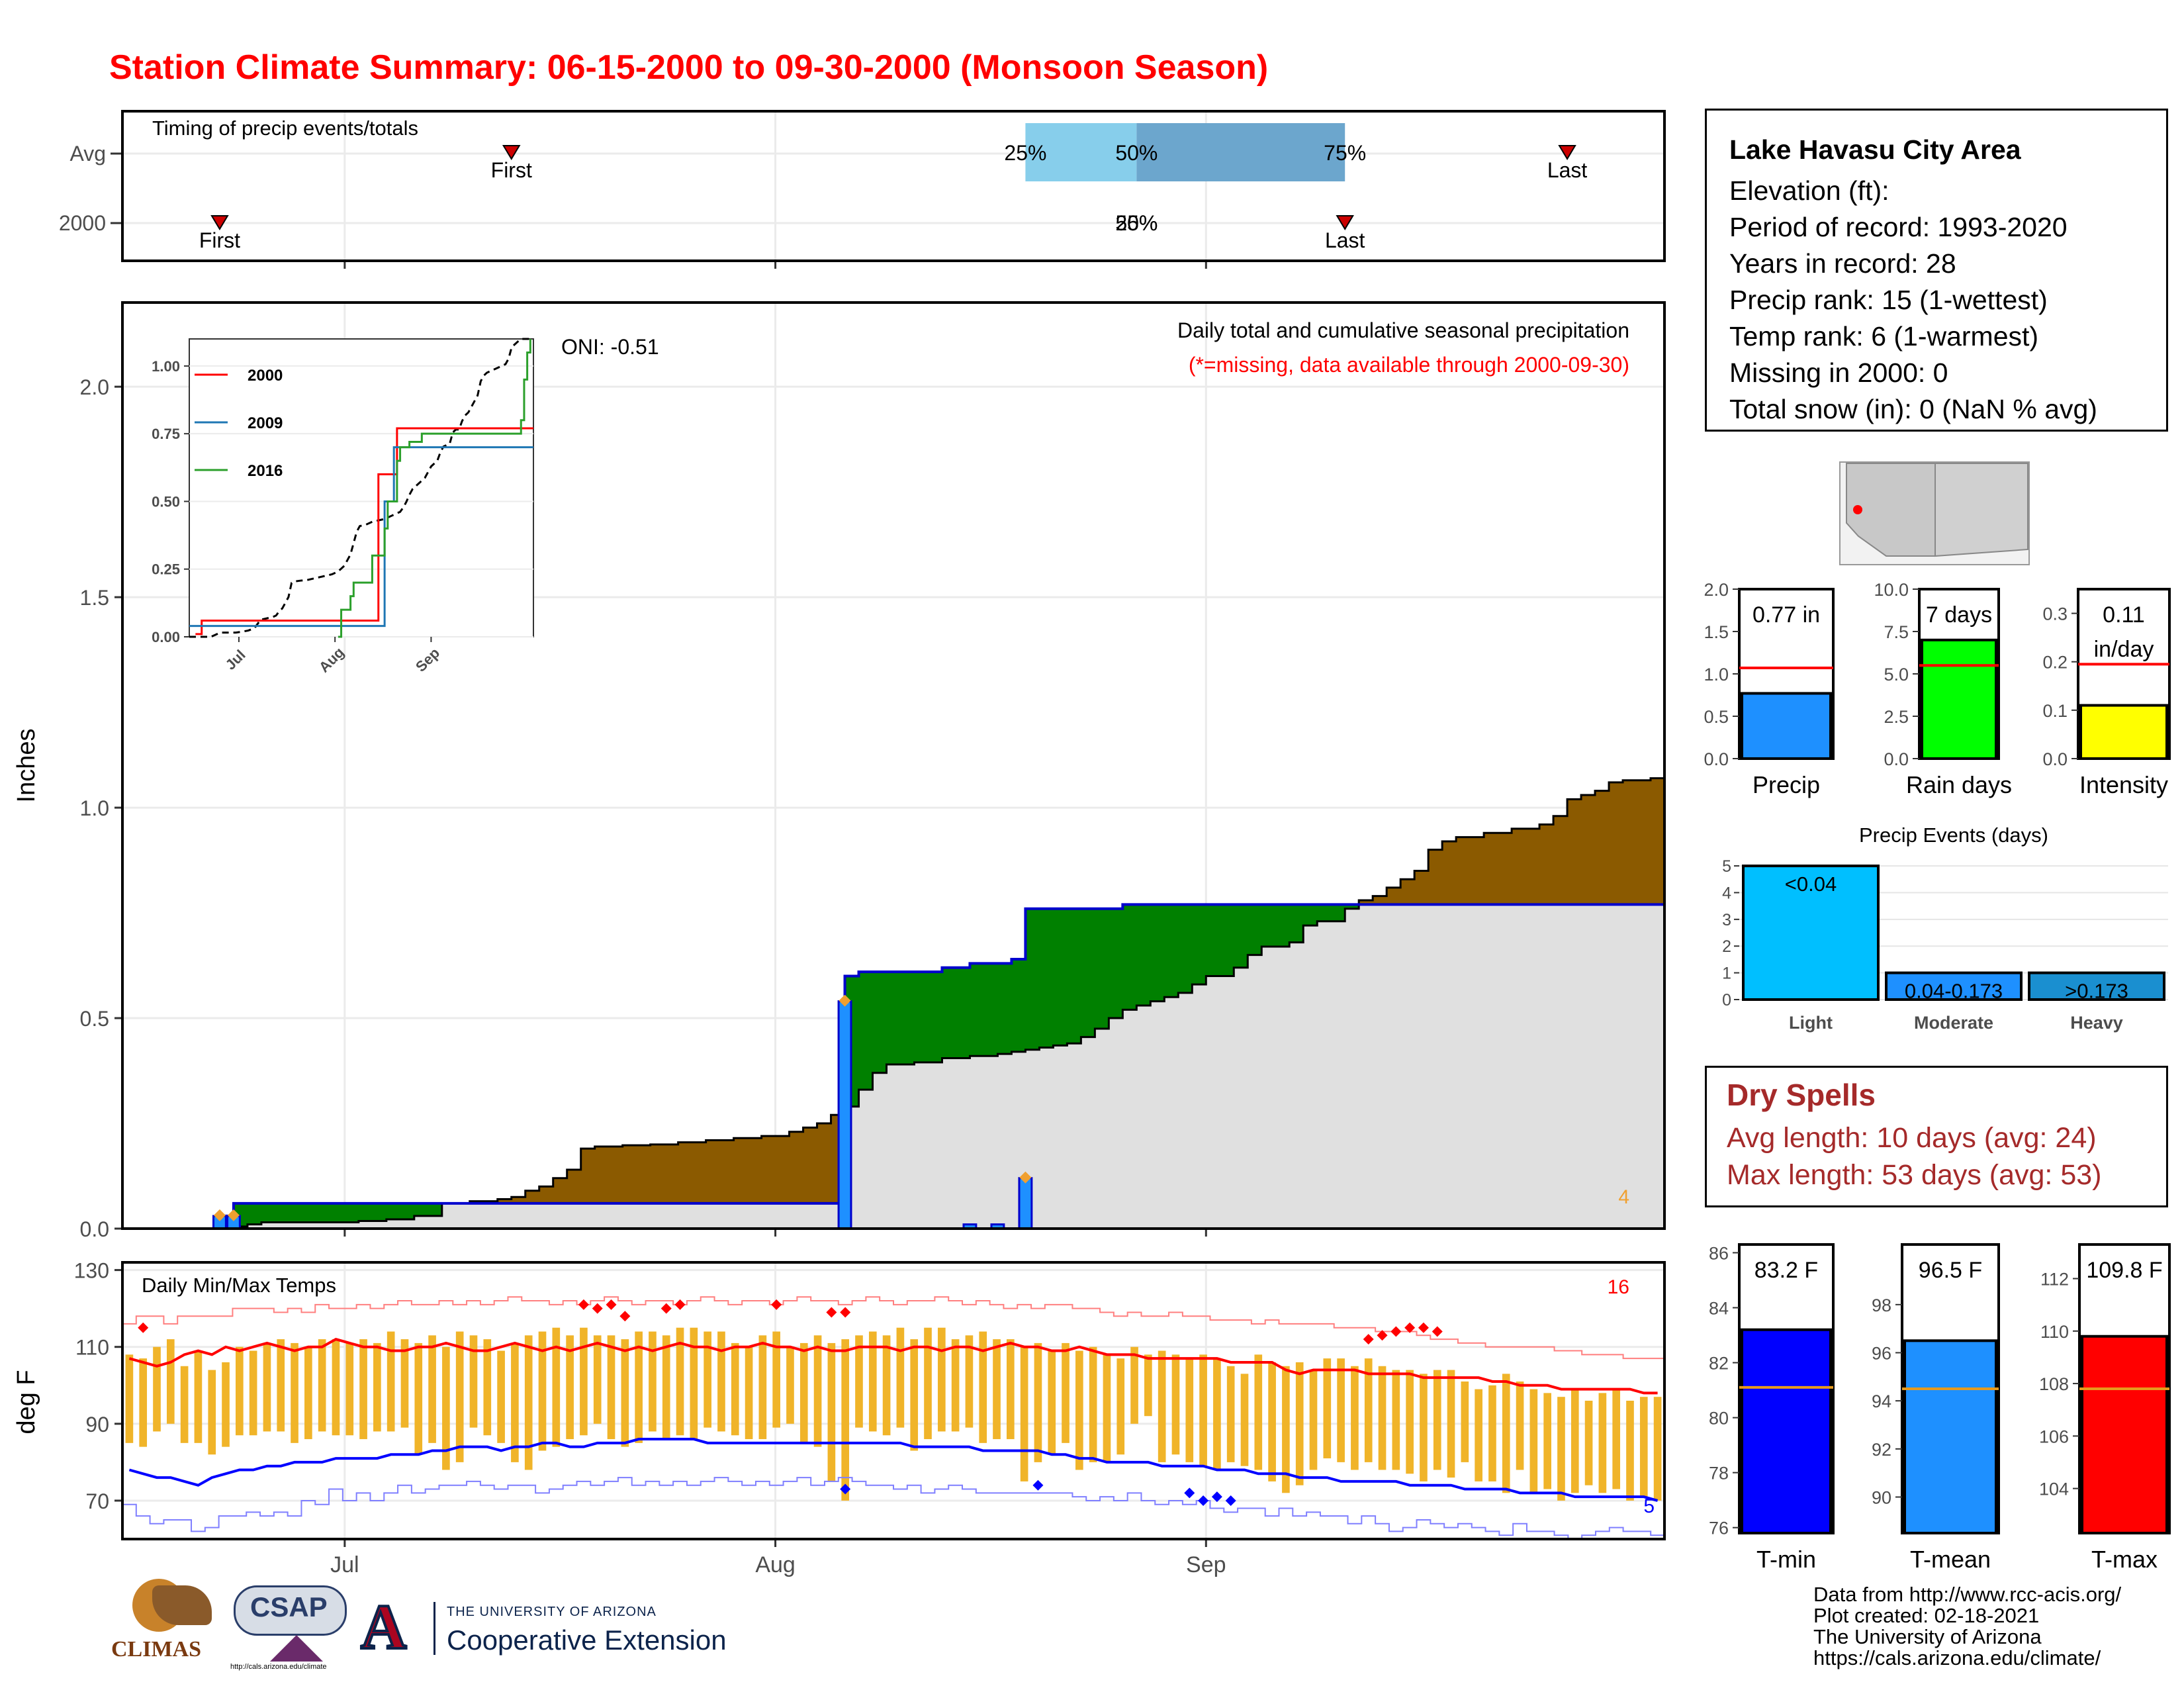 The width and height of the screenshot is (2184, 1688). Describe the element at coordinates (552, 1612) in the screenshot. I see `ua-university-name: THE UNIVERSITY OF ARIZONA` at that location.